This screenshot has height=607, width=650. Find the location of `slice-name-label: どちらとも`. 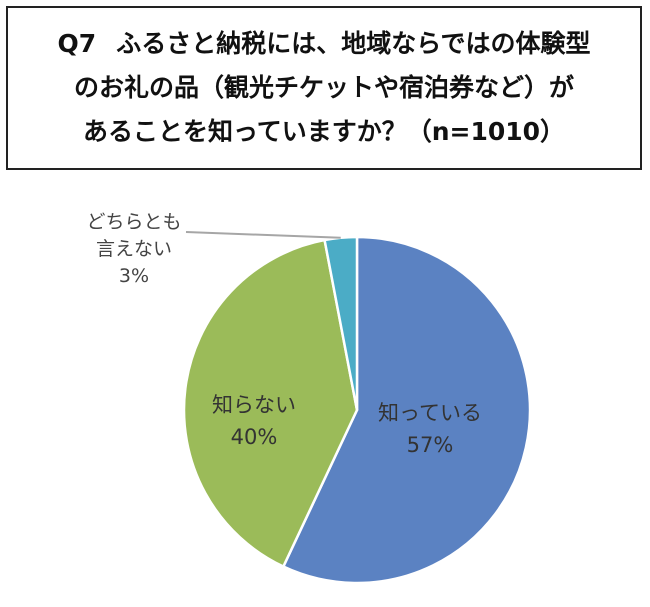

slice-name-label: どちらとも is located at coordinates (133, 222).